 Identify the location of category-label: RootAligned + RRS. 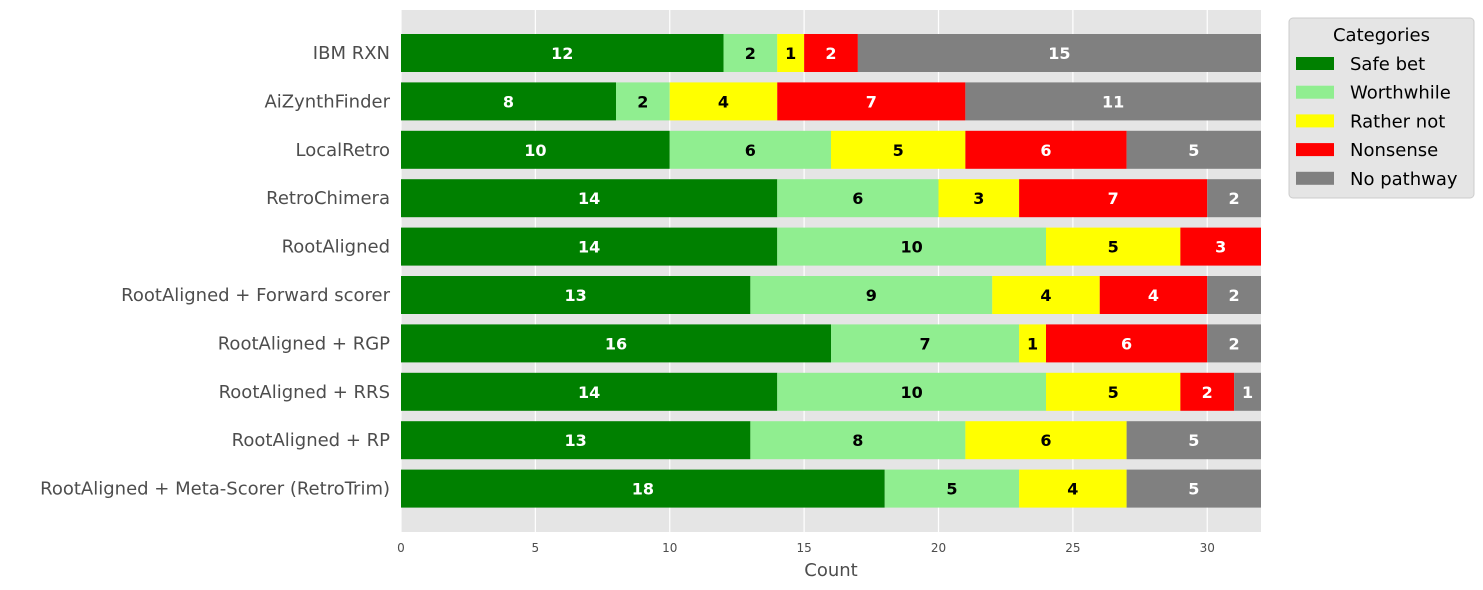
(304, 392).